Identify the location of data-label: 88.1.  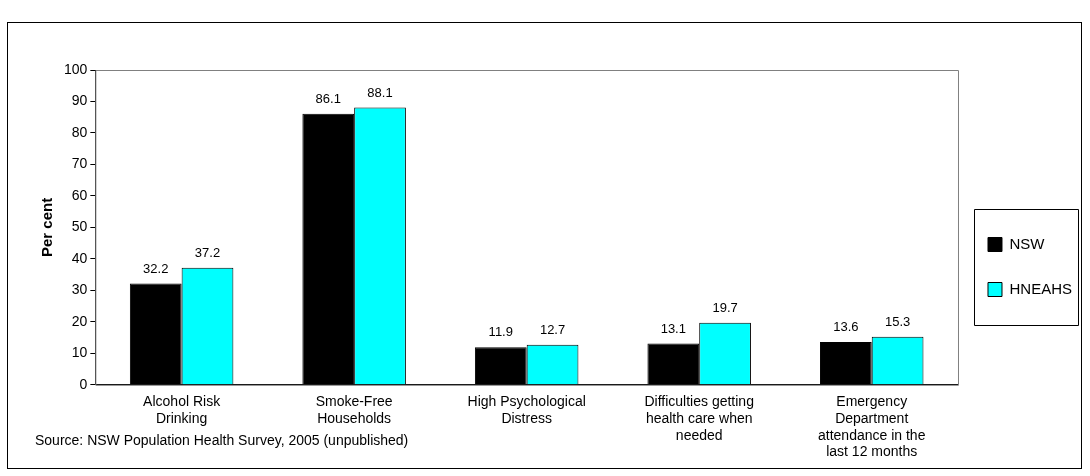
(380, 92).